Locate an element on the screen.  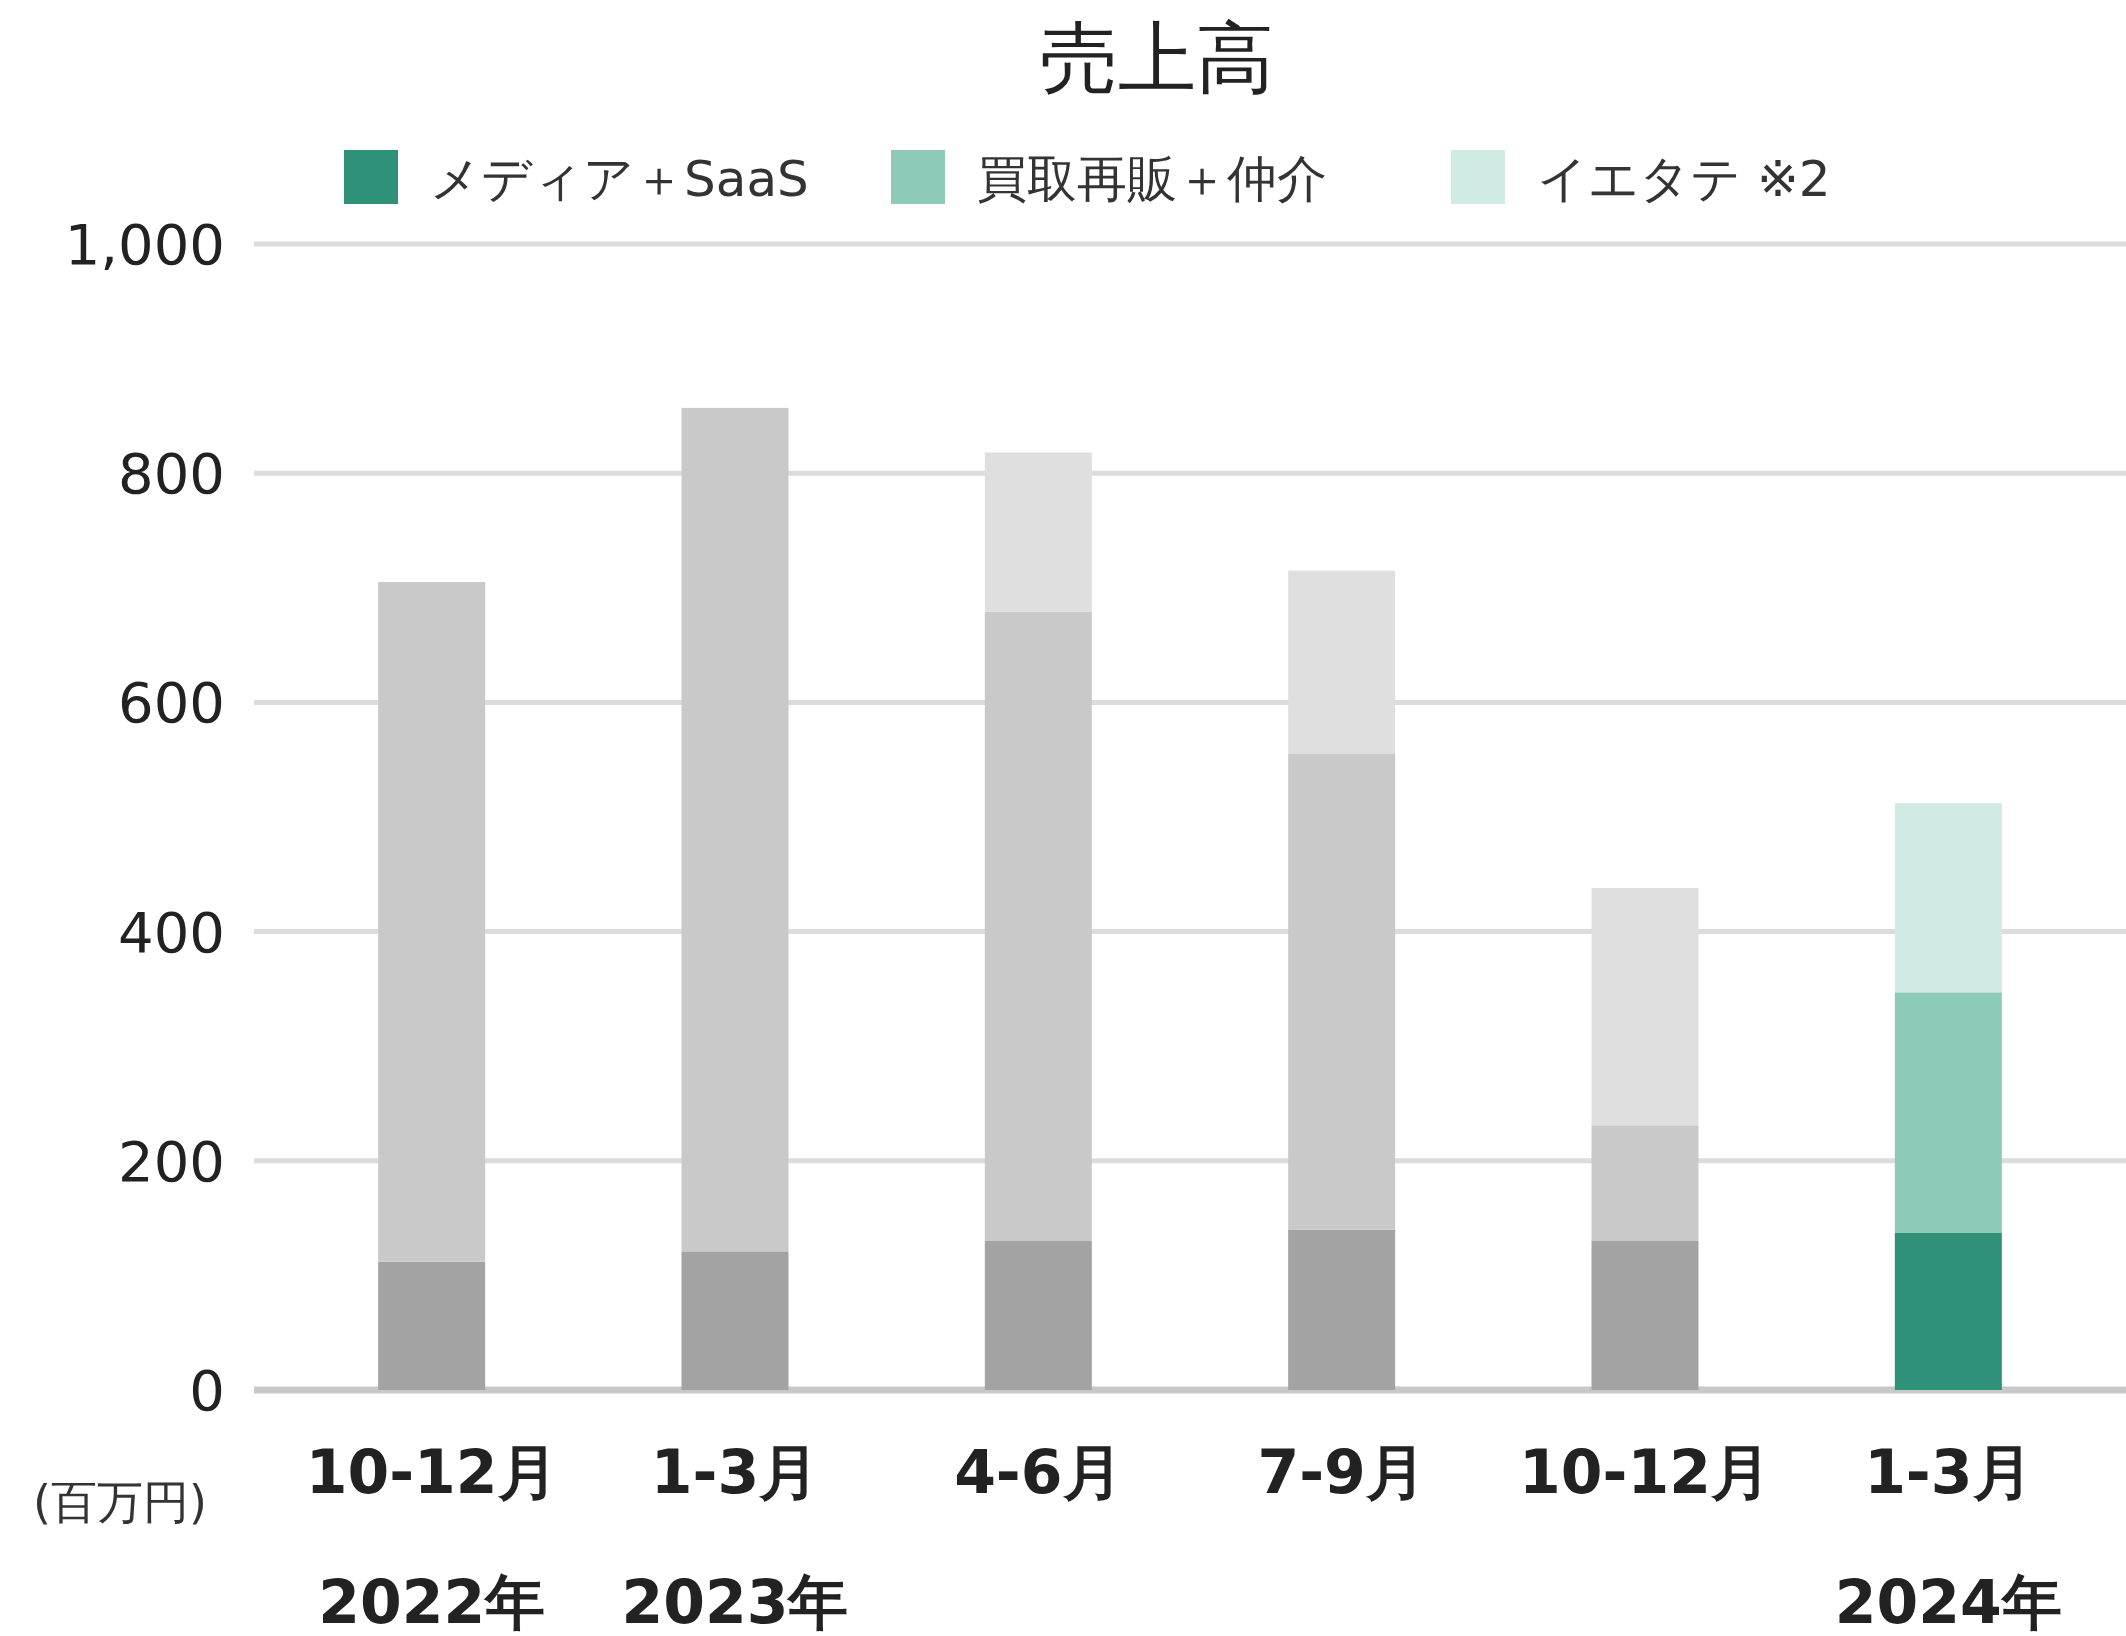
x-tick-label: 1-3月 2023年 is located at coordinates (735, 1536).